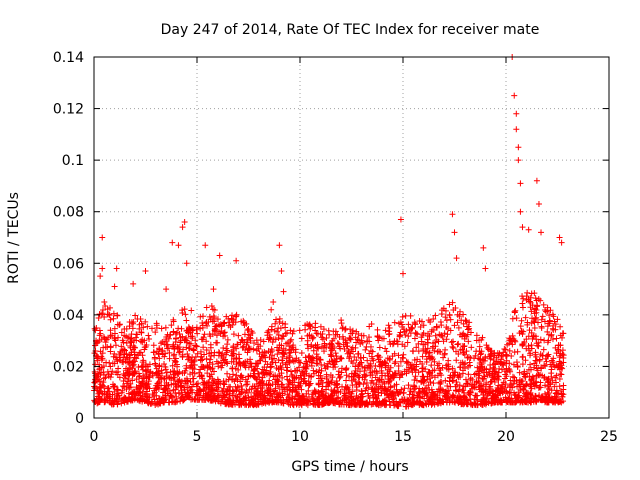 The height and width of the screenshot is (480, 640). I want to click on y-tick-label: 0.1, so click(73, 161).